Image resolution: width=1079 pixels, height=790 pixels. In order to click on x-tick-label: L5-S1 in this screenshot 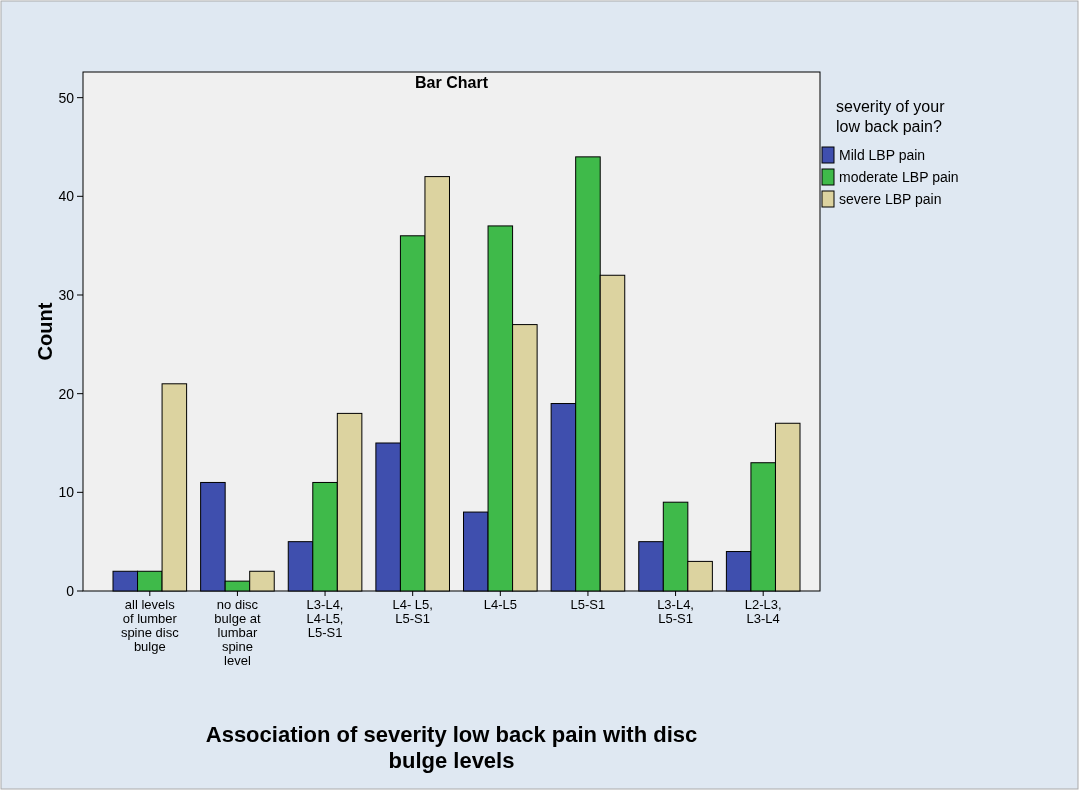, I will do `click(588, 604)`.